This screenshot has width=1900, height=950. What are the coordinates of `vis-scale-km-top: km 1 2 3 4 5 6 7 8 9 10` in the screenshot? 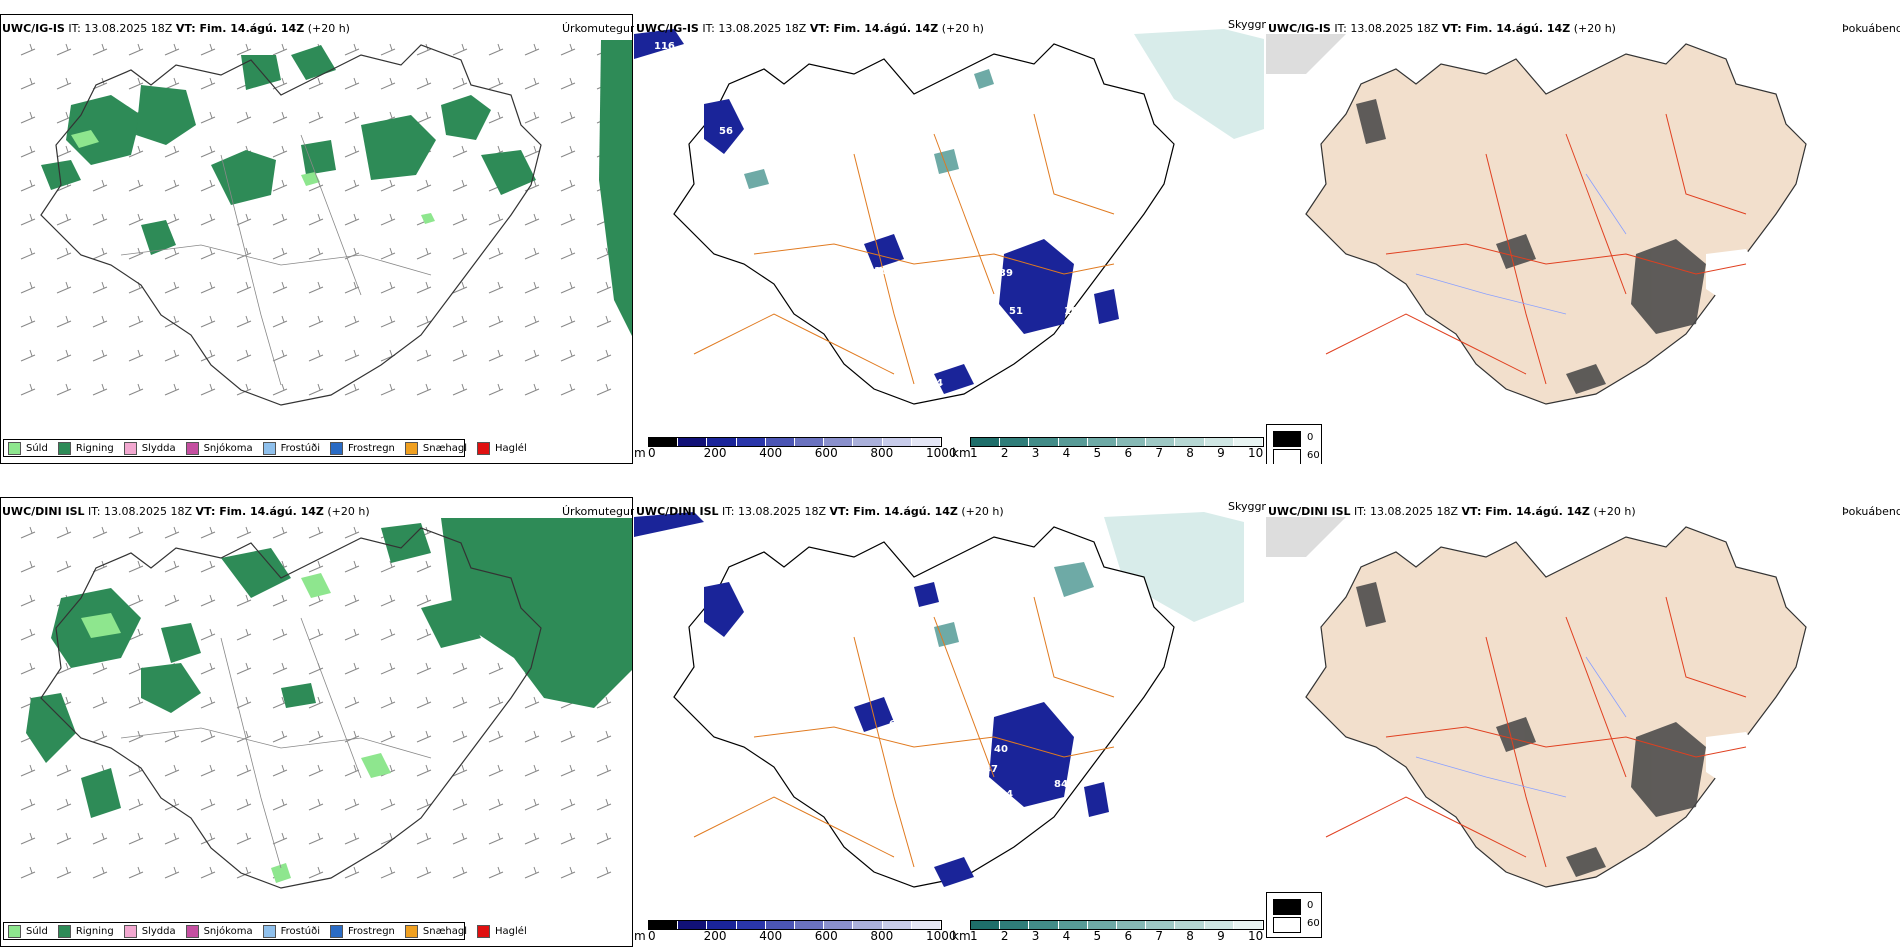 It's located at (1109, 450).